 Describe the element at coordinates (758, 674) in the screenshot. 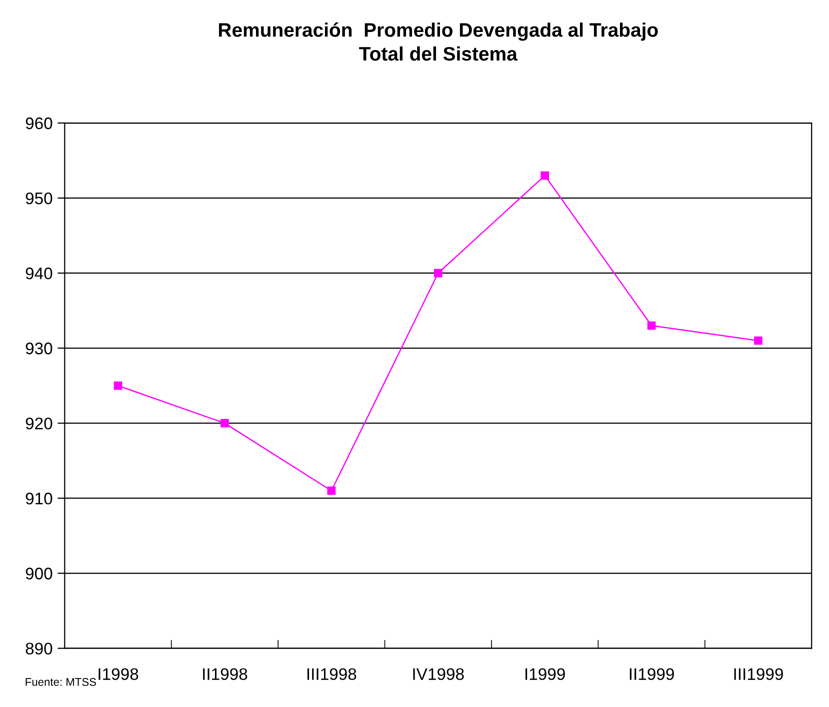

I see `x-tick-label: III1999` at that location.